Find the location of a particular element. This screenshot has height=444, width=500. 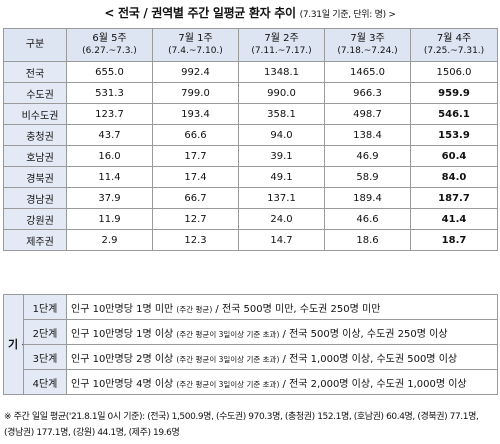

table-row-national: 전국 655.0 992.4 1348.1 1465.0 1506.0 is located at coordinates (250, 72).